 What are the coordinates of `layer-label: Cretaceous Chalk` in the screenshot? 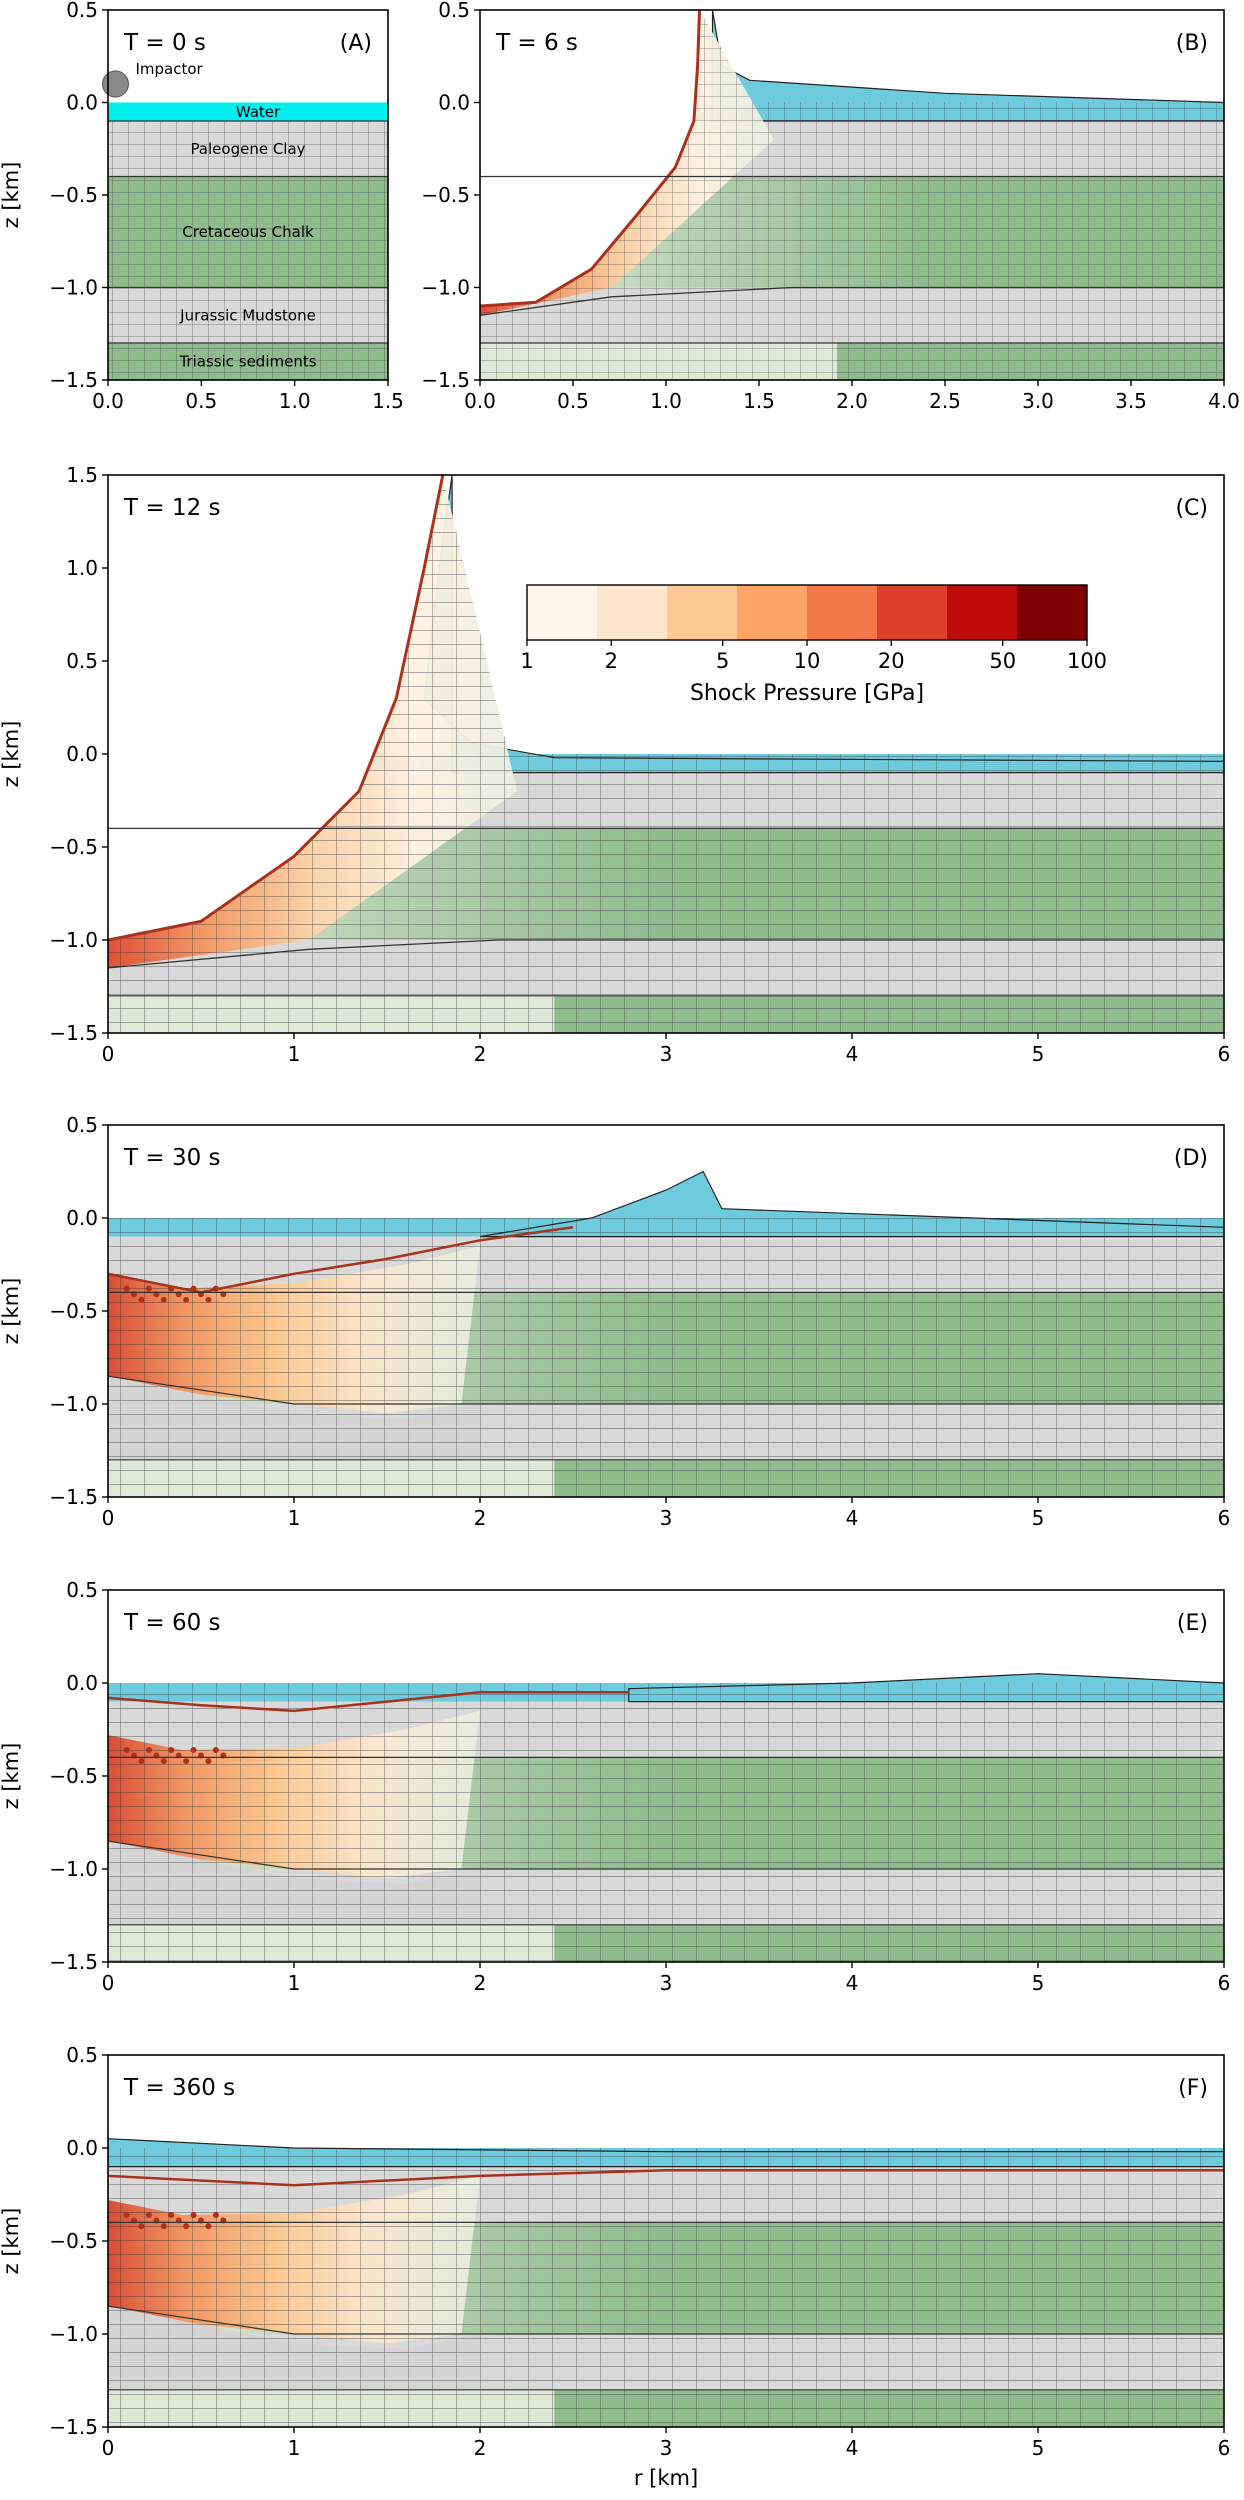 It's located at (248, 232).